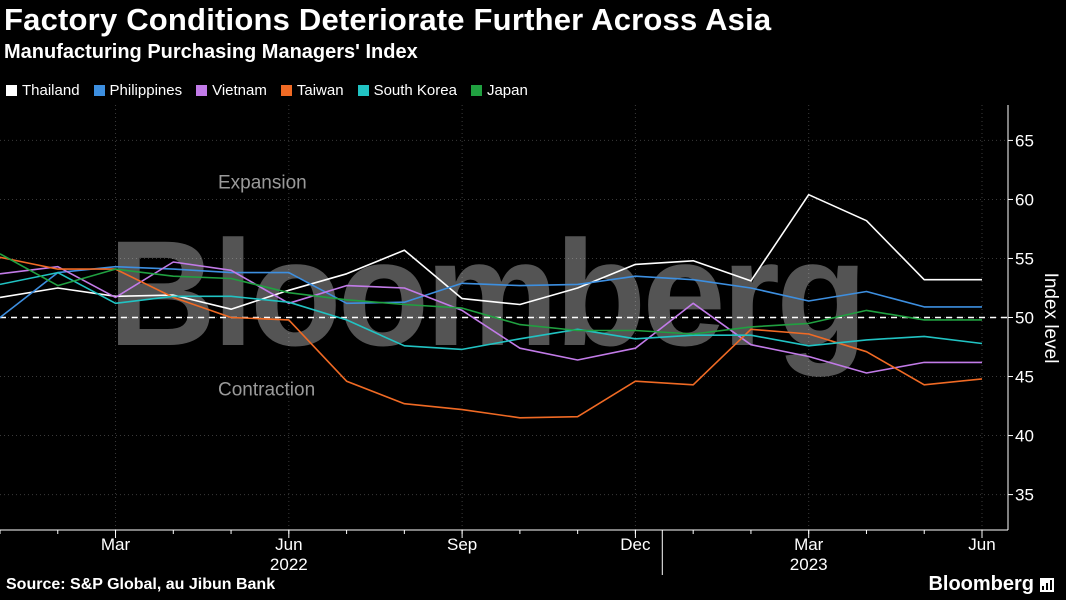  What do you see at coordinates (289, 564) in the screenshot?
I see `x-year-label: 2022` at bounding box center [289, 564].